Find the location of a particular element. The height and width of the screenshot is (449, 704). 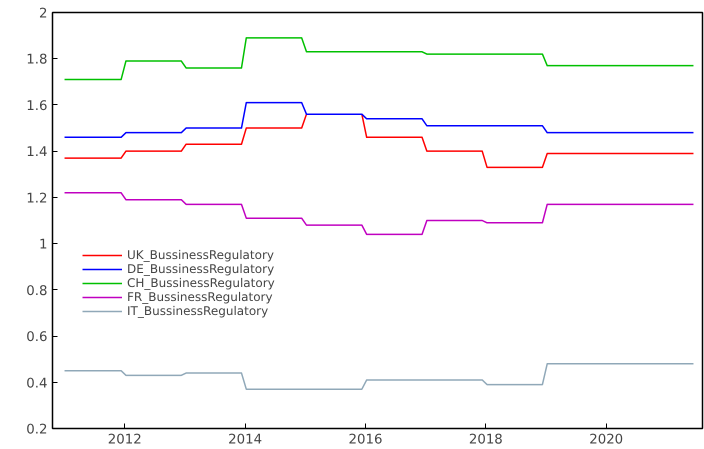

y-tick-label: 0.4 is located at coordinates (37, 384).